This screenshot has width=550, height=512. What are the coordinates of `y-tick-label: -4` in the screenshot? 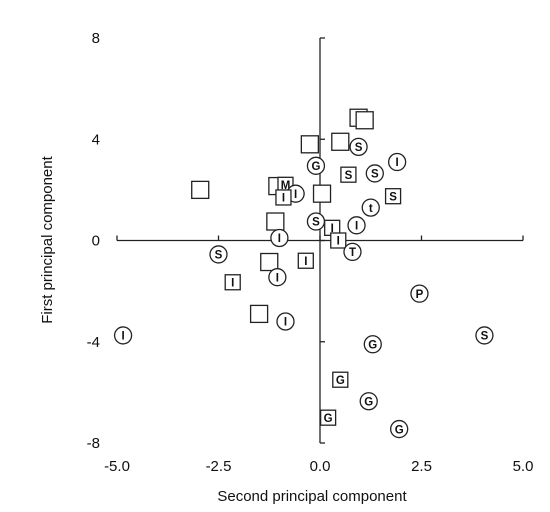 It's located at (93, 342).